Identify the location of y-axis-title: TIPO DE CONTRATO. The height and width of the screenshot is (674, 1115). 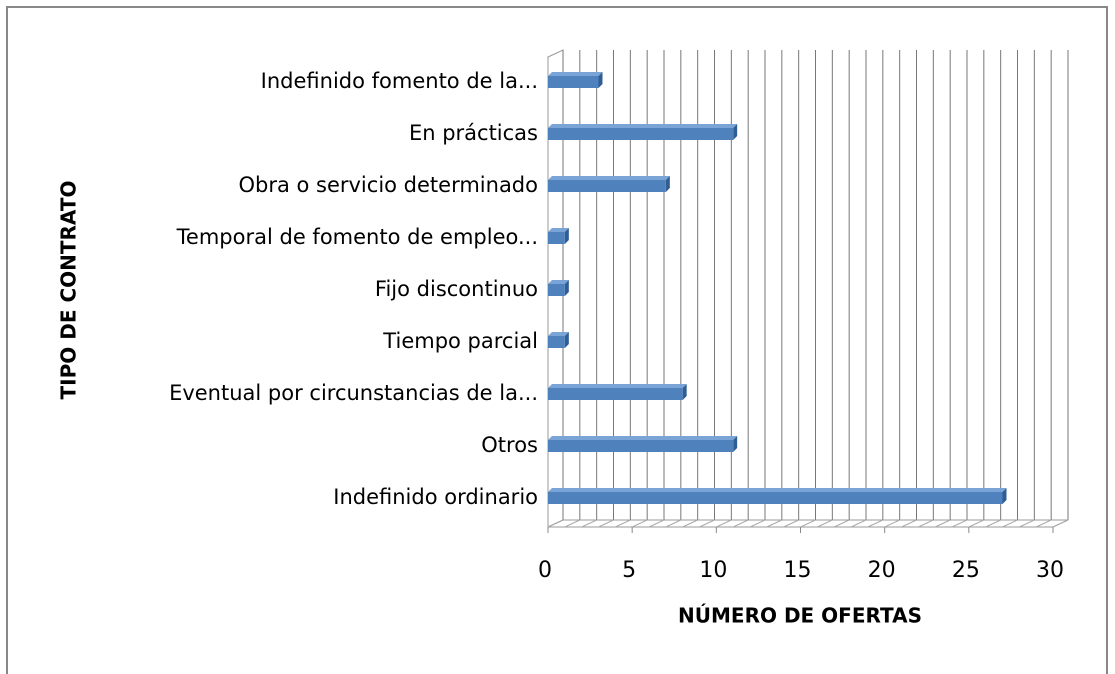
(69, 290).